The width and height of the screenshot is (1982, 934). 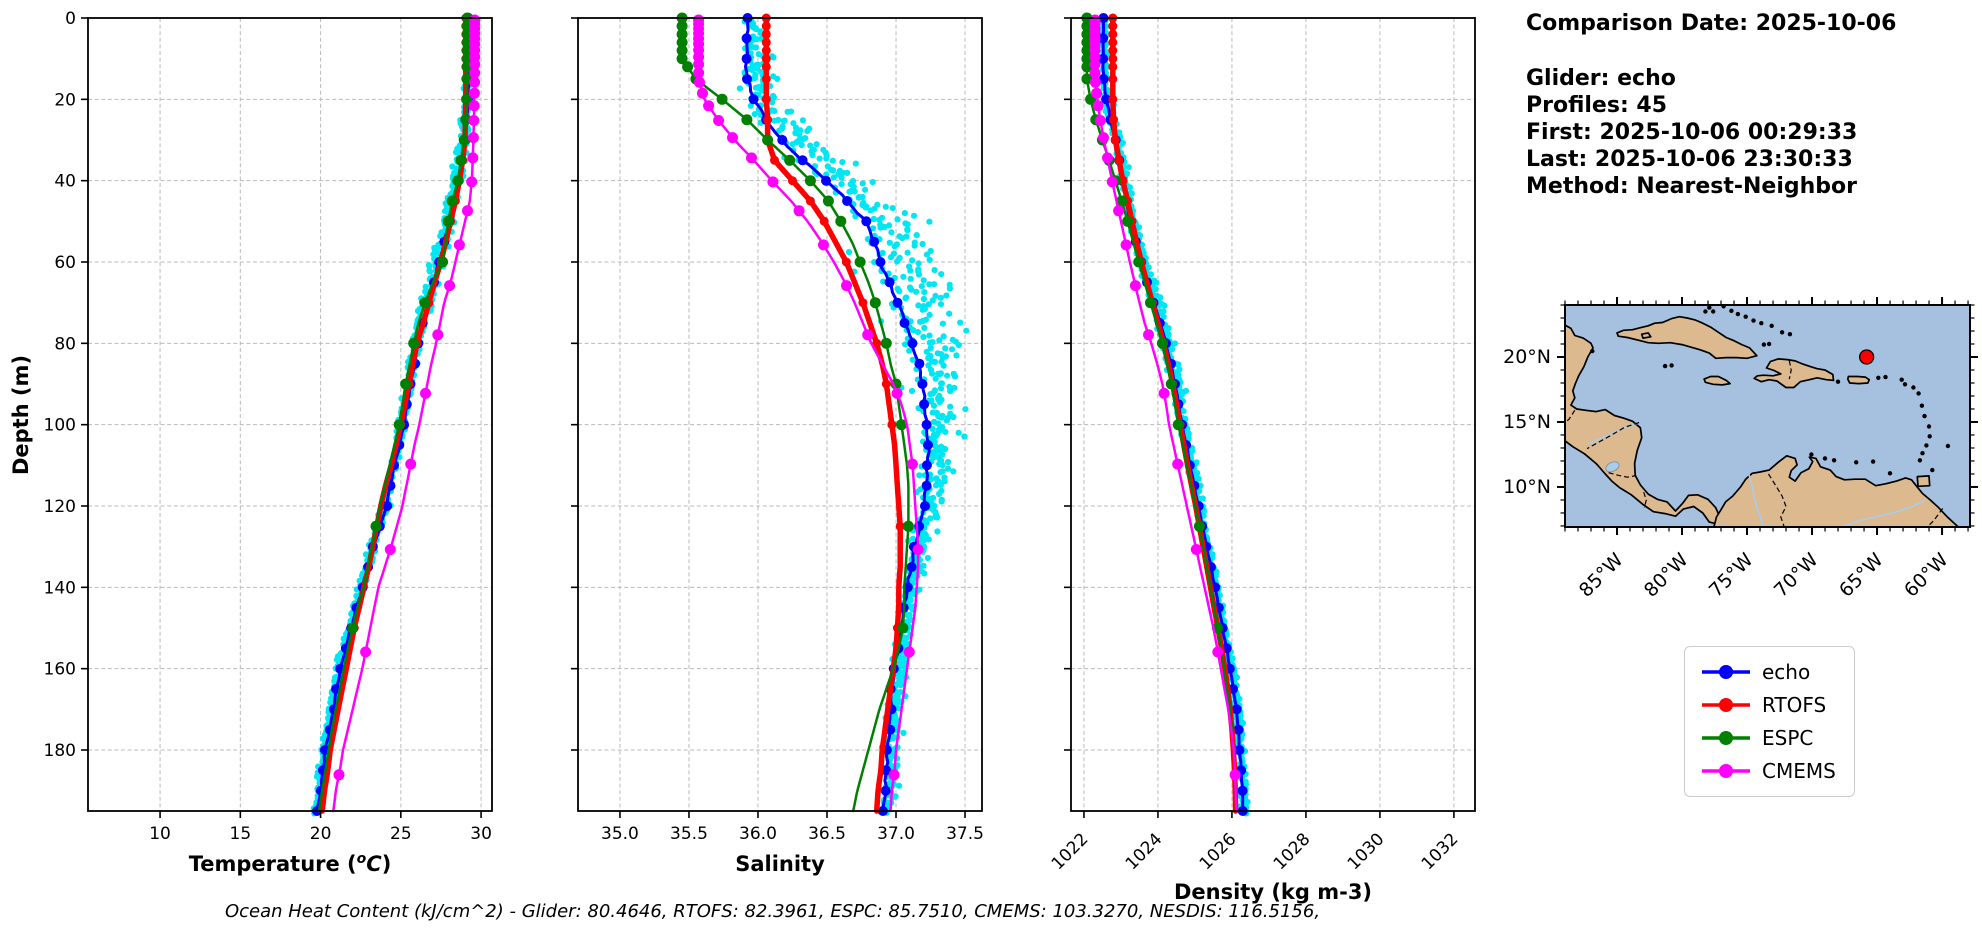 What do you see at coordinates (65, 263) in the screenshot?
I see `svg-text: 60` at bounding box center [65, 263].